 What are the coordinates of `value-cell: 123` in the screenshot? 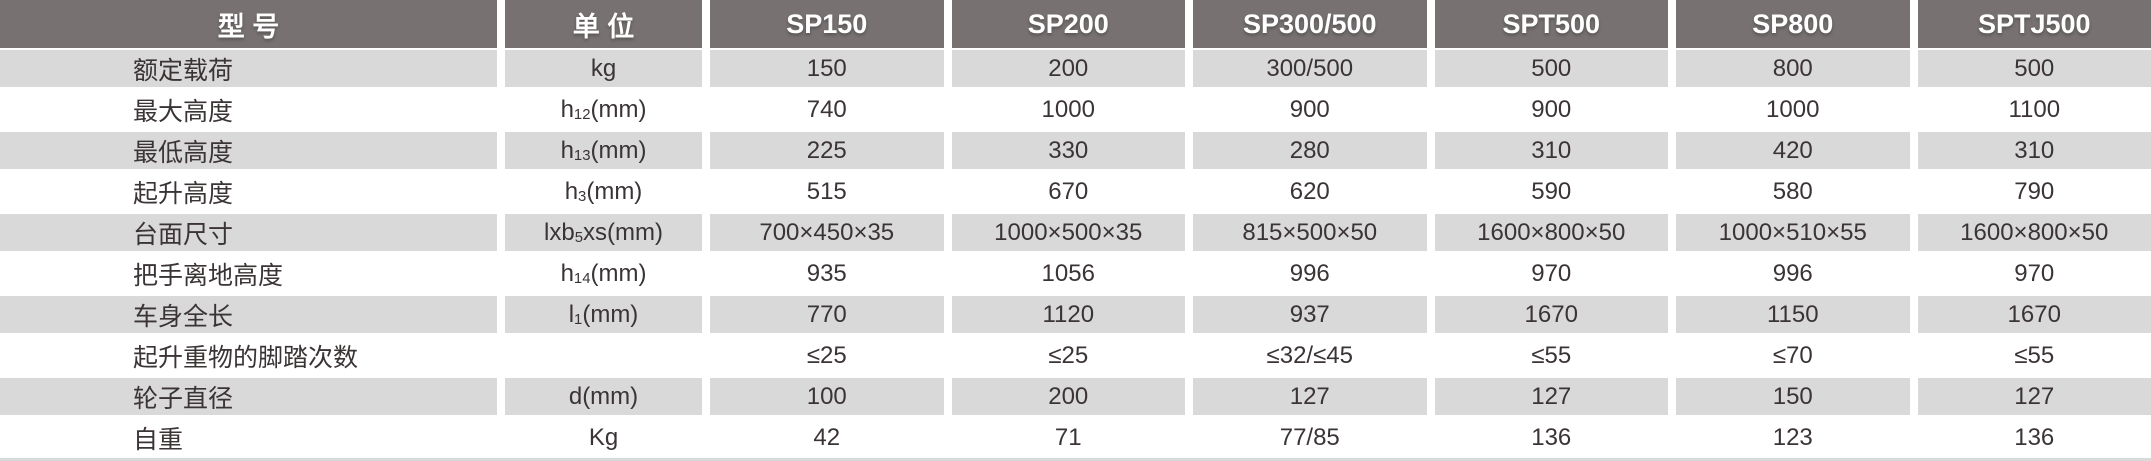 It's located at (1792, 437).